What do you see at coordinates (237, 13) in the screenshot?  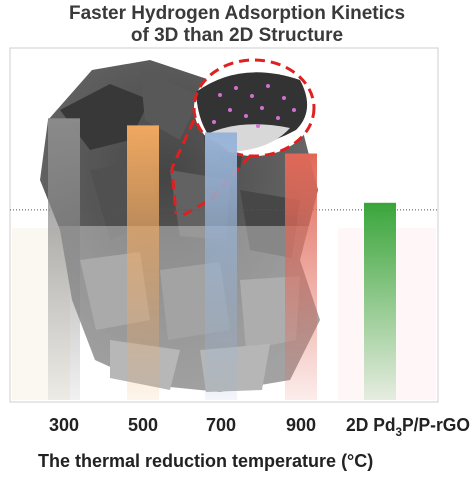 I see `chart-title-line-1: Faster Hydrogen Adsorption Kinetics` at bounding box center [237, 13].